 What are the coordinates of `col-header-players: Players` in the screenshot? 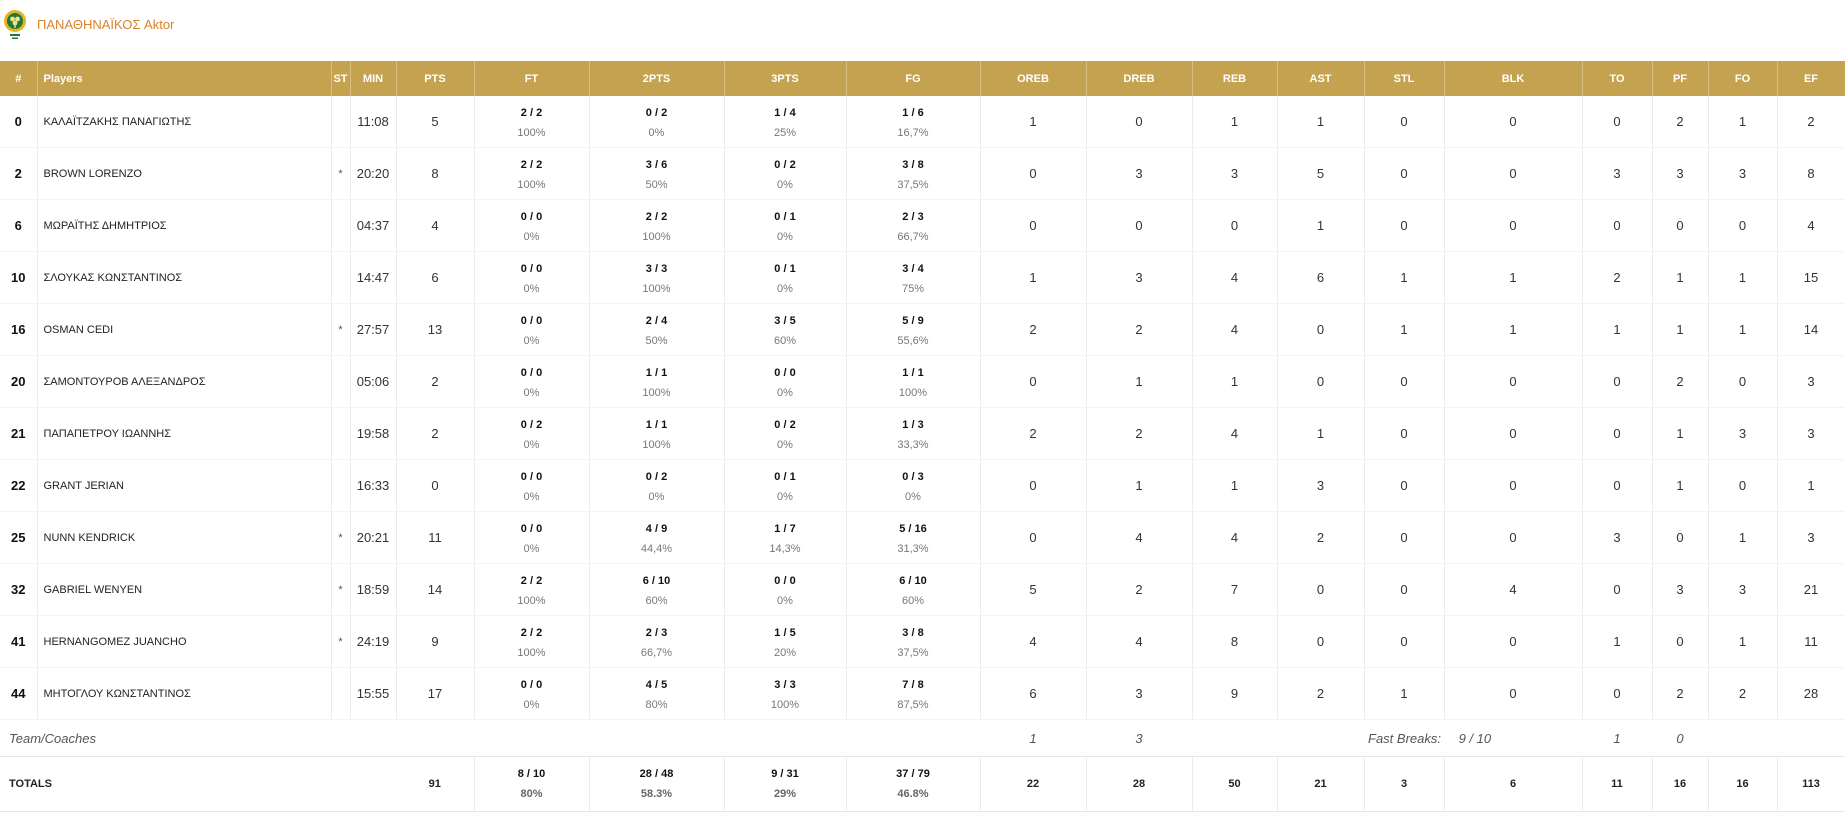 It's located at (184, 78).